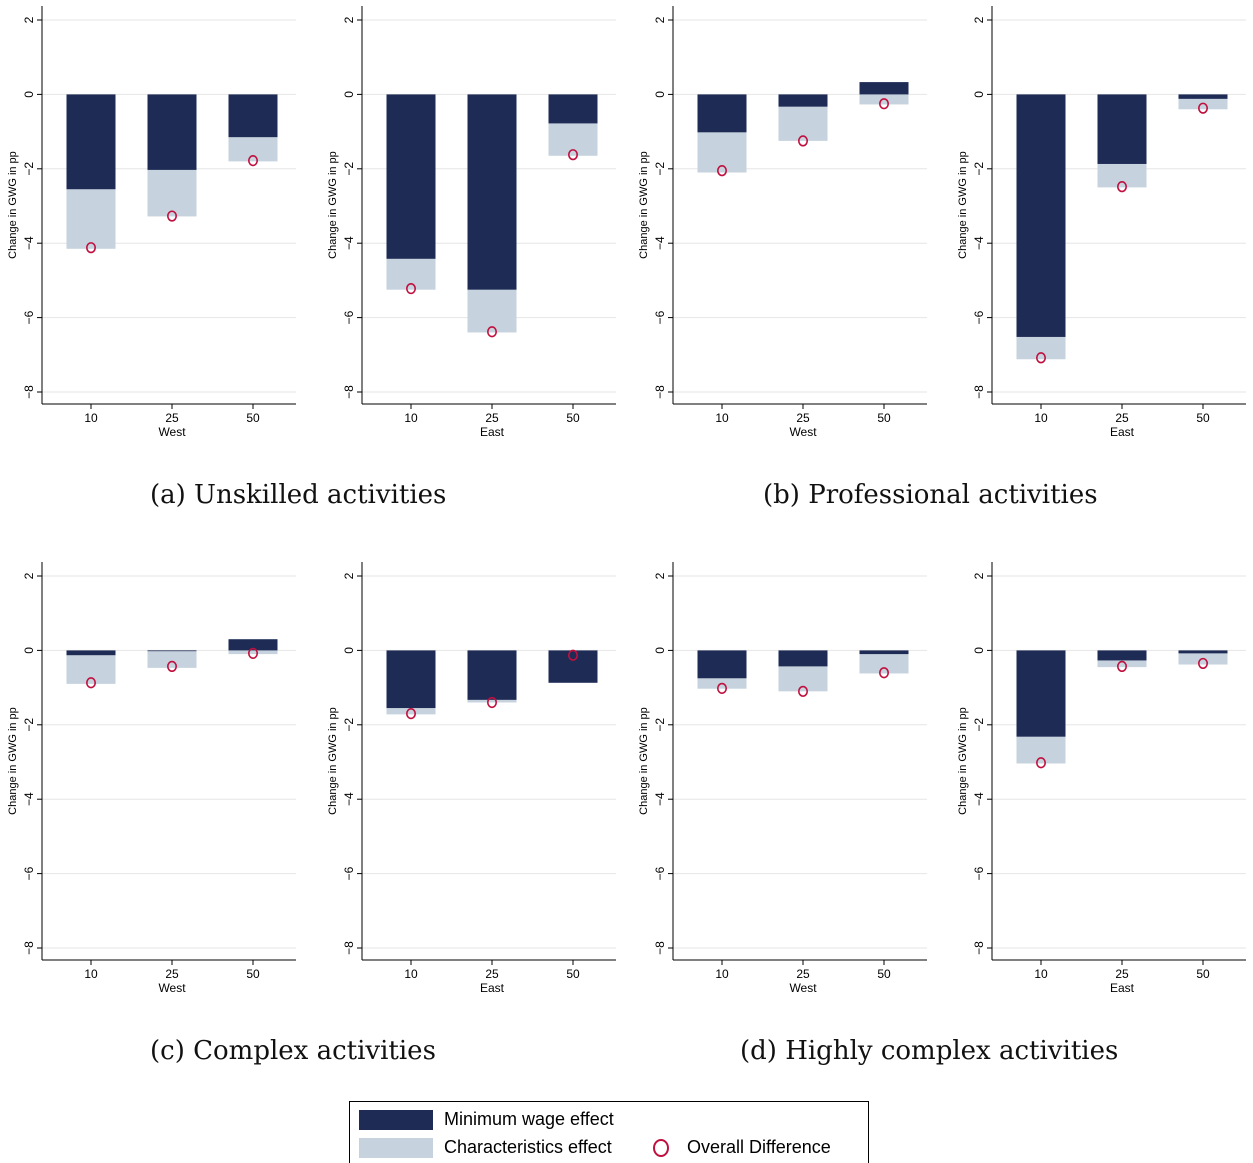  I want to click on panel-a-east: 10 25 50 2 0 −2 −4 −6 −8 Change in GWG in pp East, so click(471, 222).